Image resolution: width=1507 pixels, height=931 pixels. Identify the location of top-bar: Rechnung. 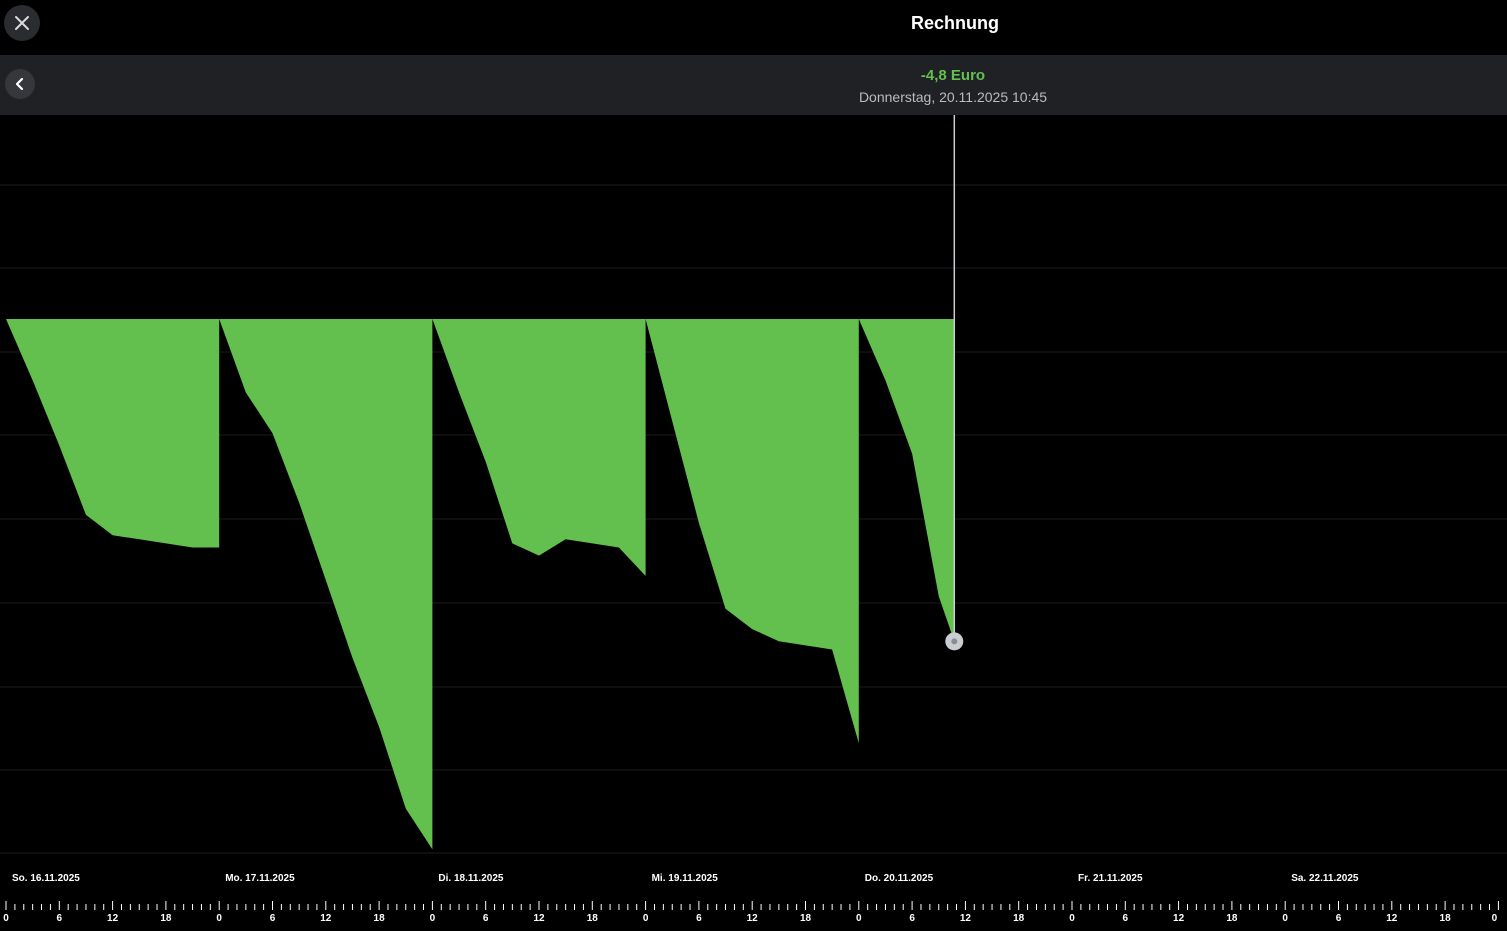
(753, 27).